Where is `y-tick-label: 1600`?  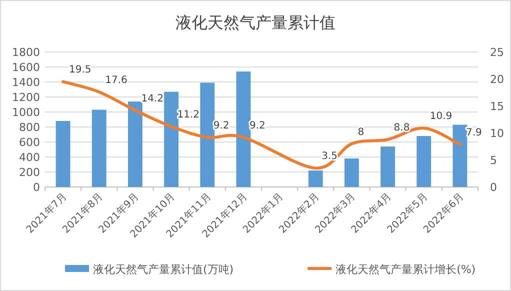
y-tick-label: 1600 is located at coordinates (26, 67).